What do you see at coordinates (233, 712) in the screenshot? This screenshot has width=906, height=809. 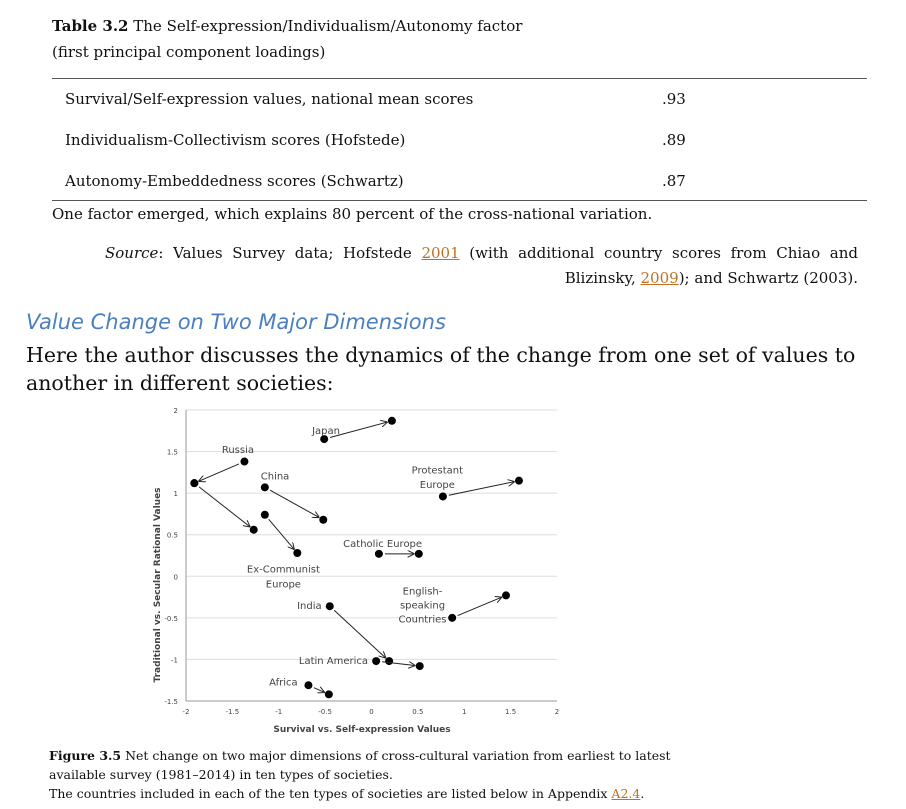 I see `x-tick-label: -1.5` at bounding box center [233, 712].